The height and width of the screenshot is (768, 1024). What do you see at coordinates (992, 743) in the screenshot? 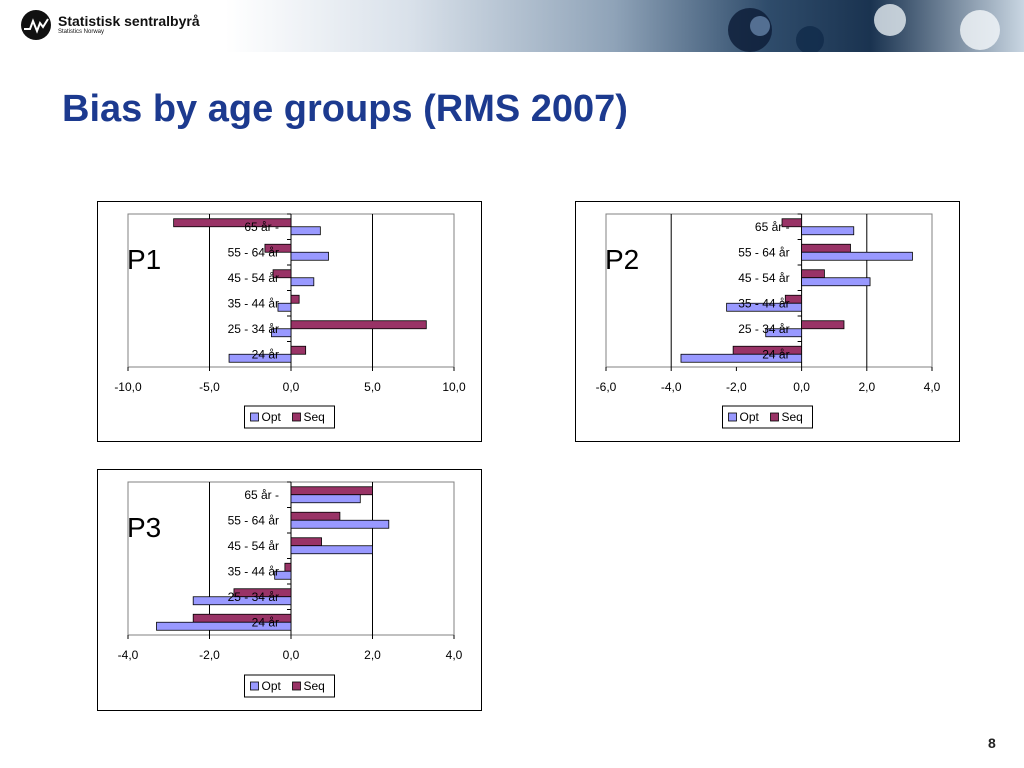
I see `page-number: 8` at bounding box center [992, 743].